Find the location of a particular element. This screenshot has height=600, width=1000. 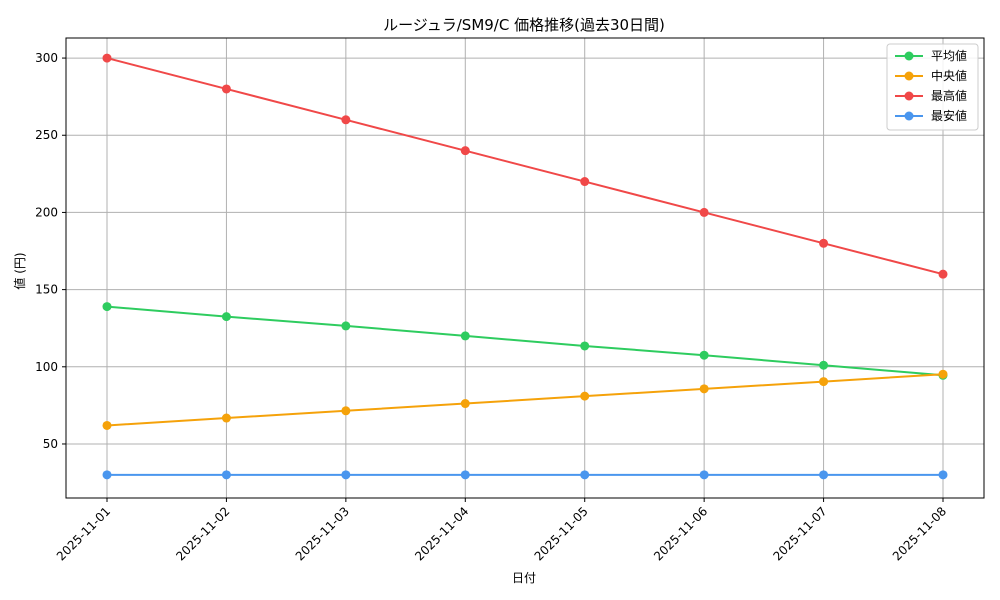

y-tick-label: 200 is located at coordinates (46, 212).